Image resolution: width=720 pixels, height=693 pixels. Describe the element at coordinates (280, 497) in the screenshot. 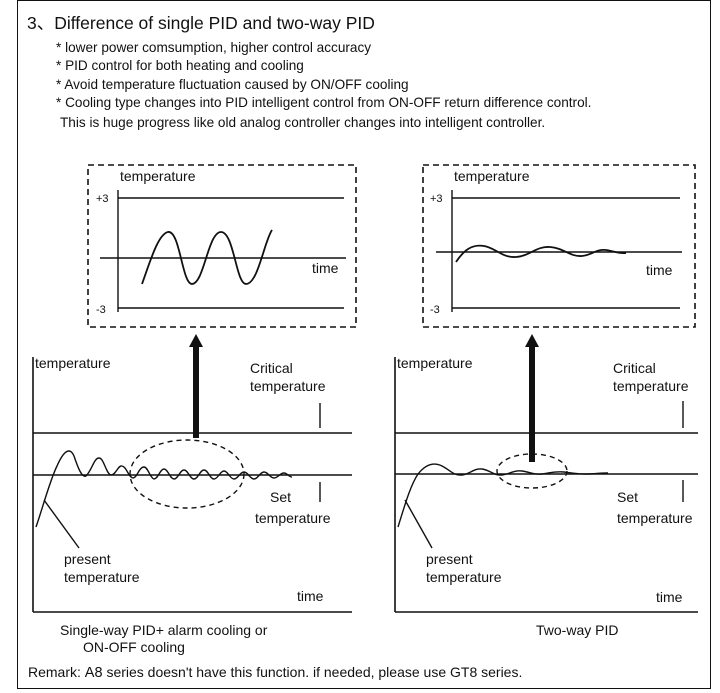

I see `left-set-label-1: Set` at that location.